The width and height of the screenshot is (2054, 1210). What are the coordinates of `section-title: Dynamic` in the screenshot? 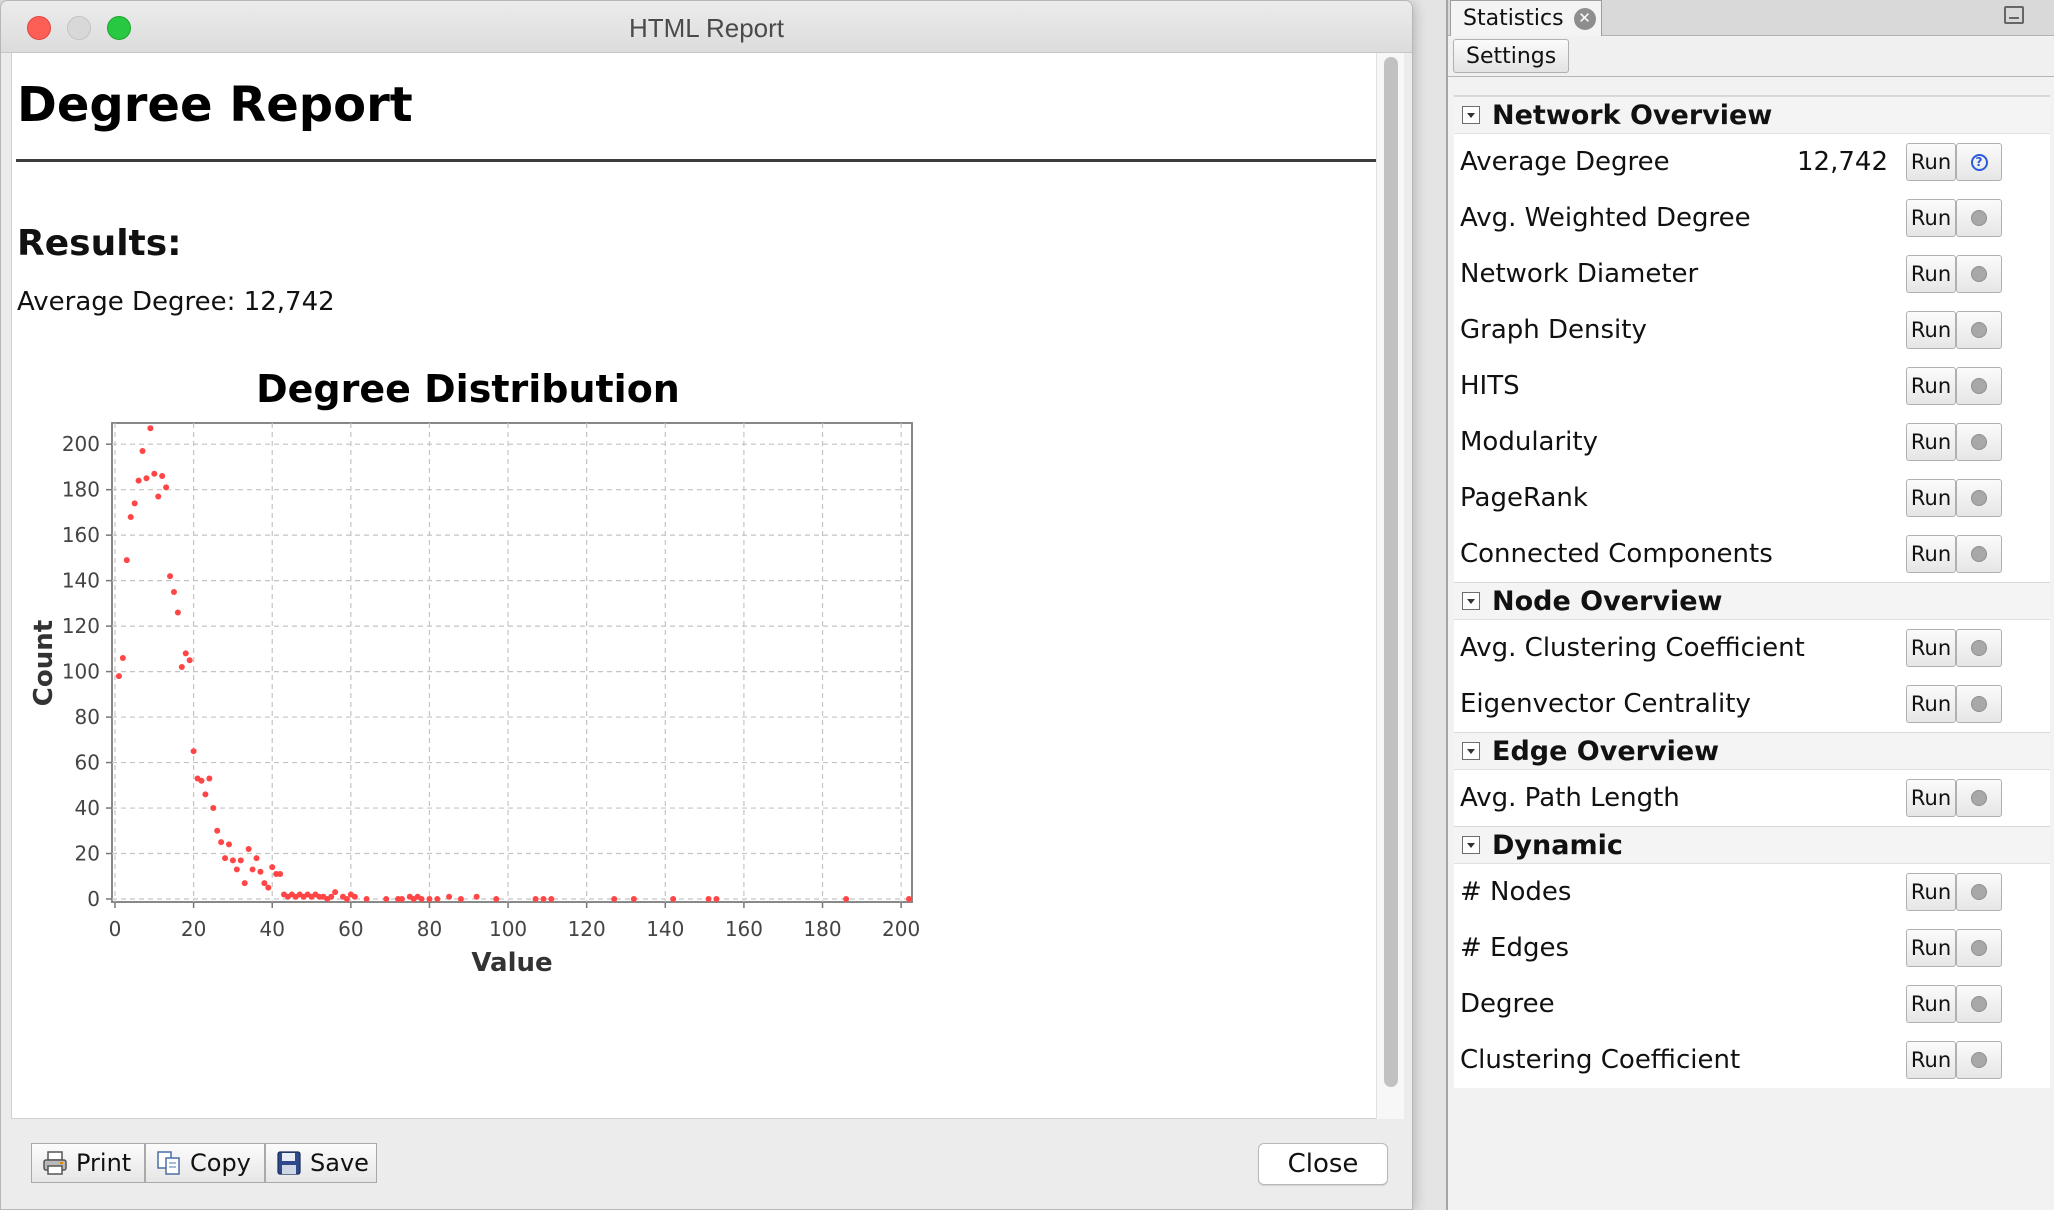 It's located at (1557, 845).